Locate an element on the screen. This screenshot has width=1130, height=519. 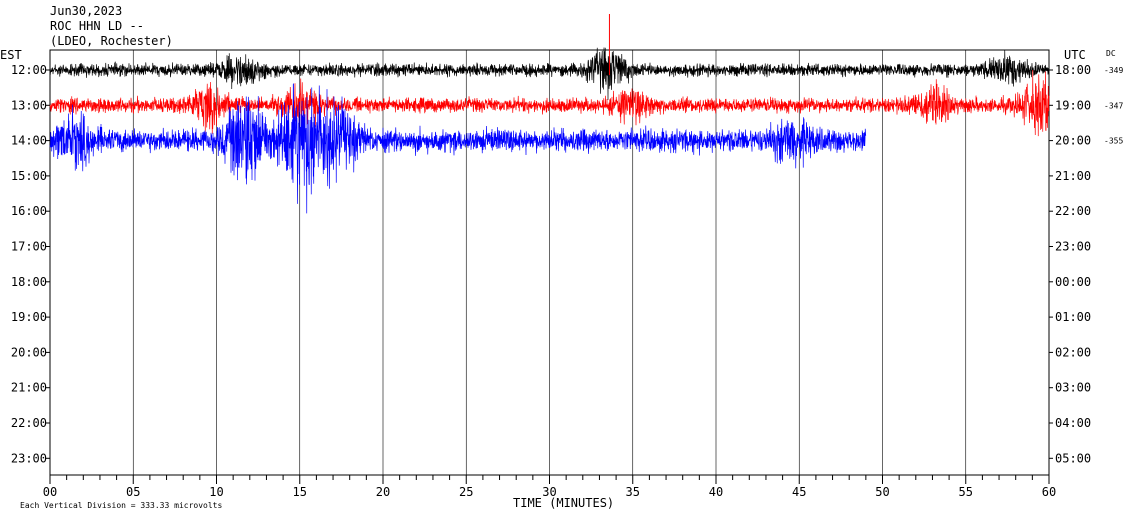
x-tick-label: 60 is located at coordinates (1049, 492).